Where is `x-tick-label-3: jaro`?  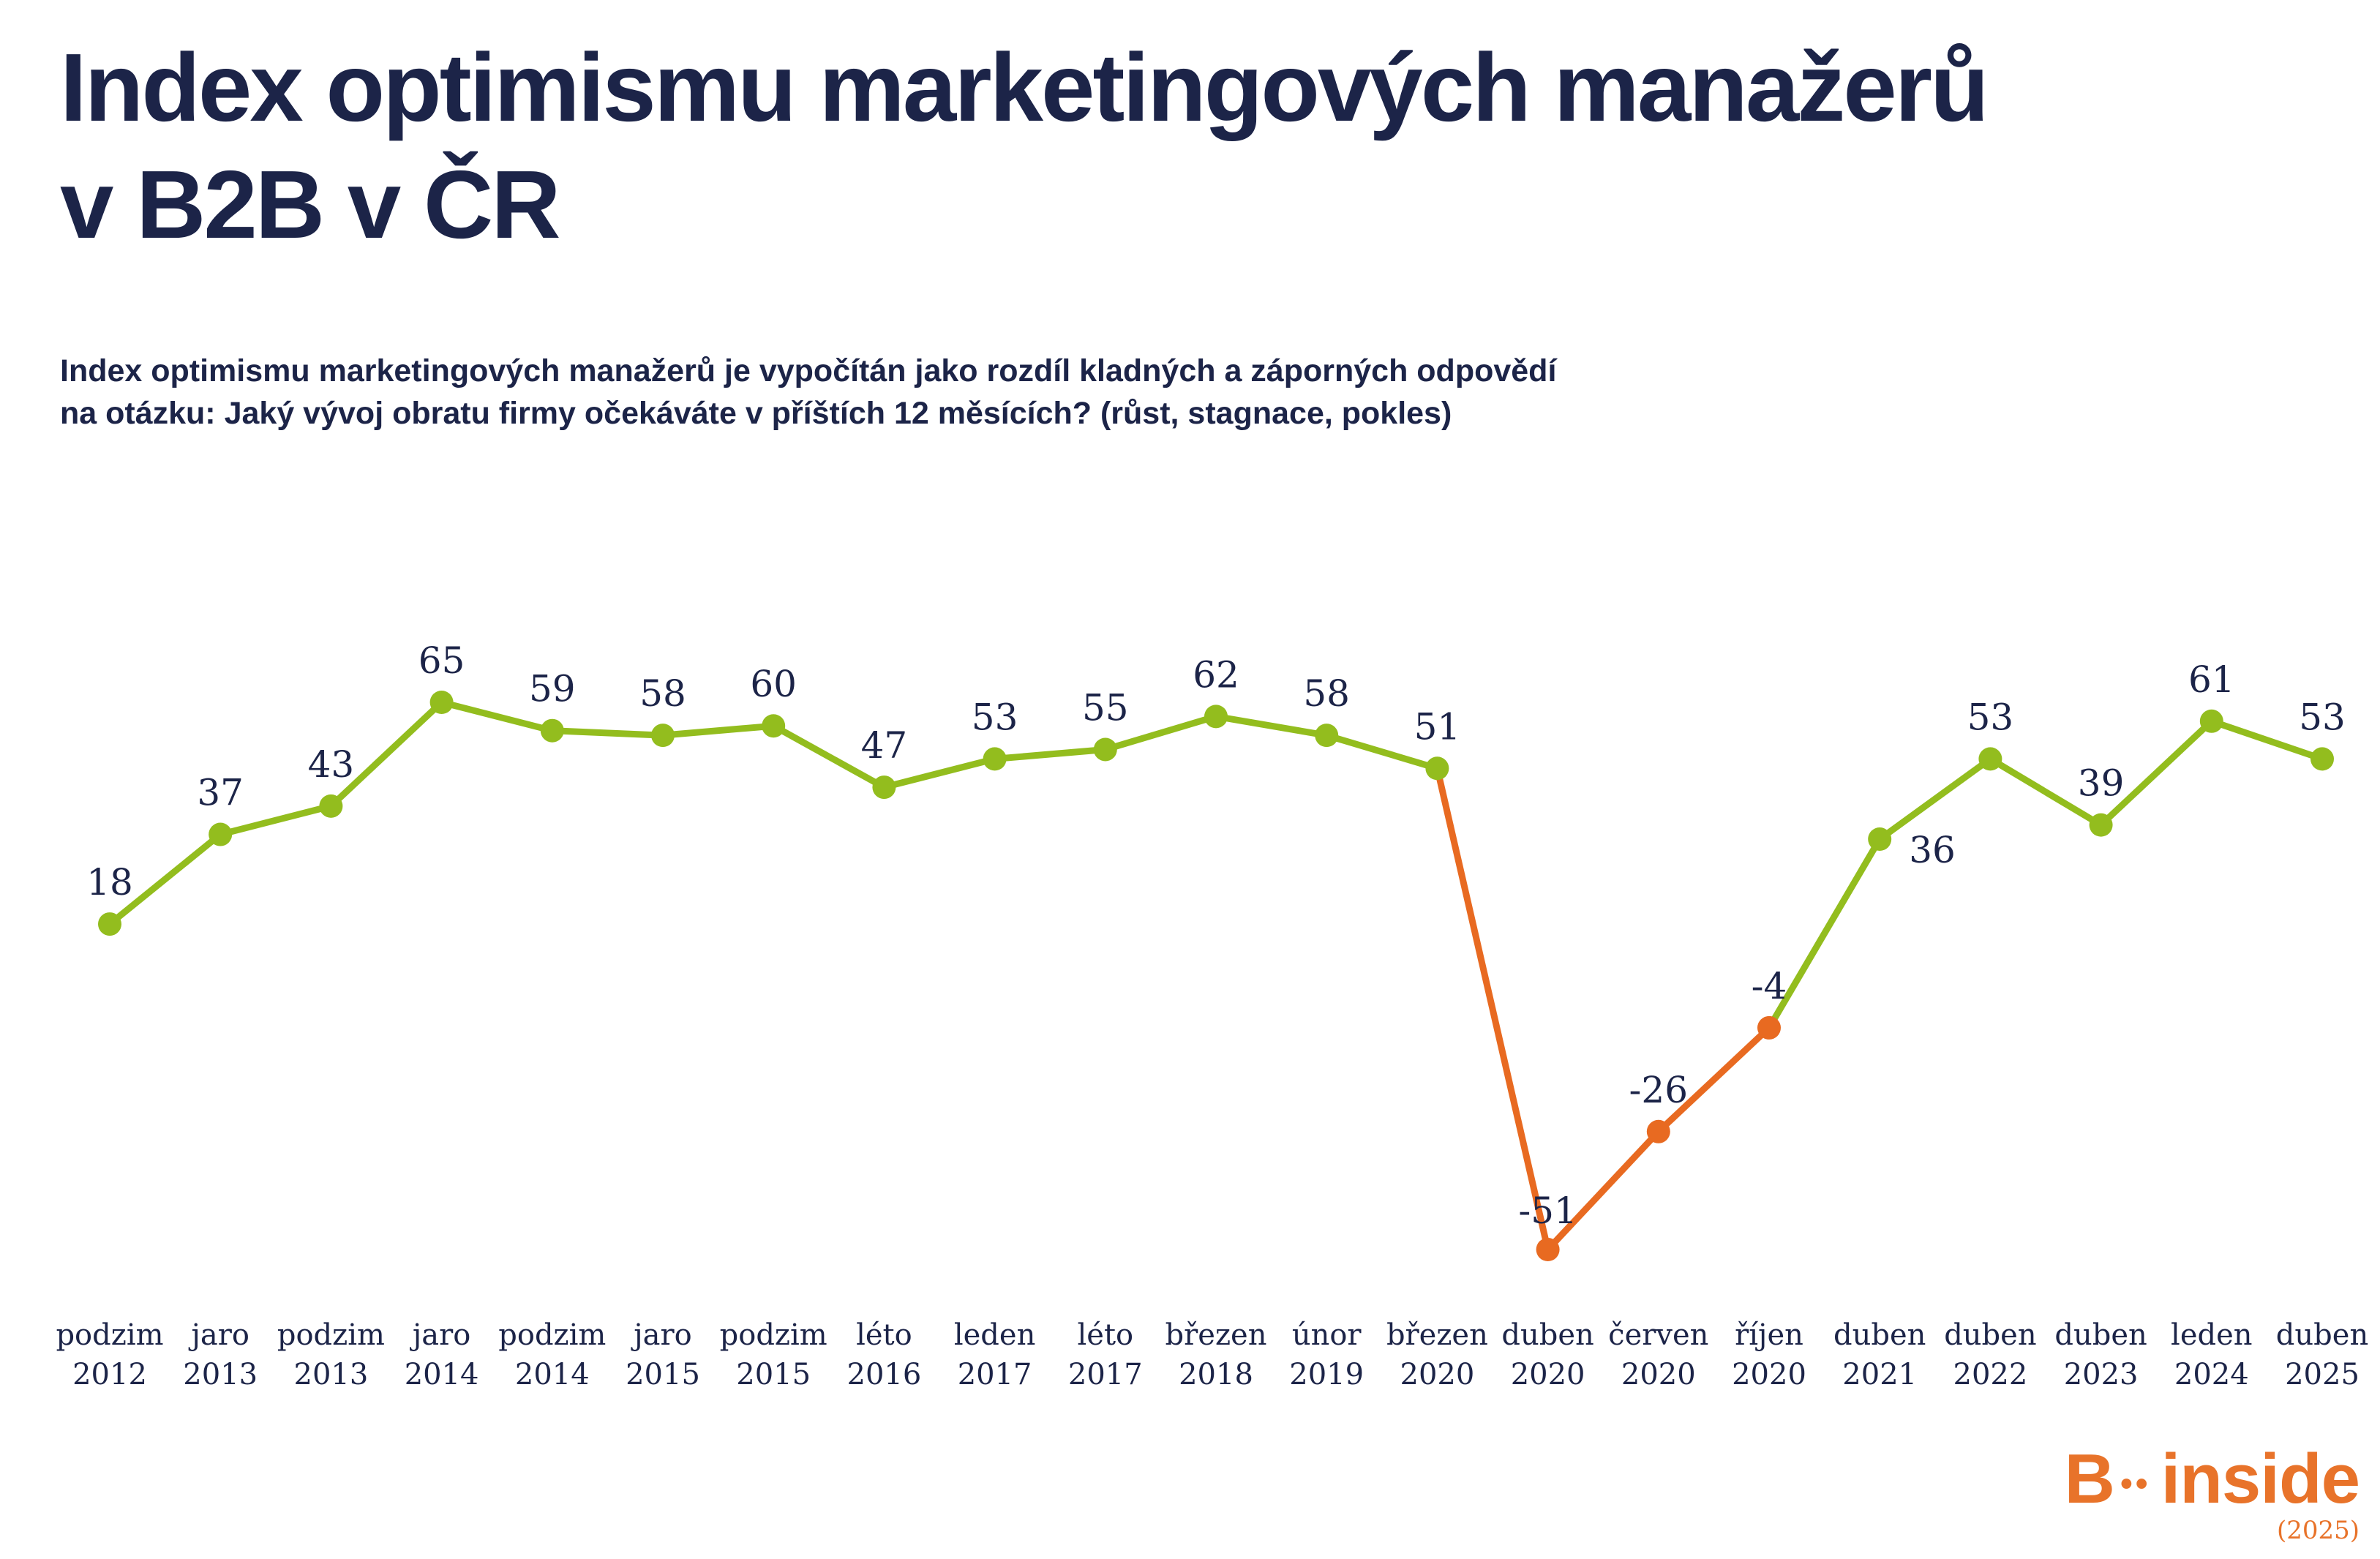 x-tick-label-3: jaro is located at coordinates (440, 1335).